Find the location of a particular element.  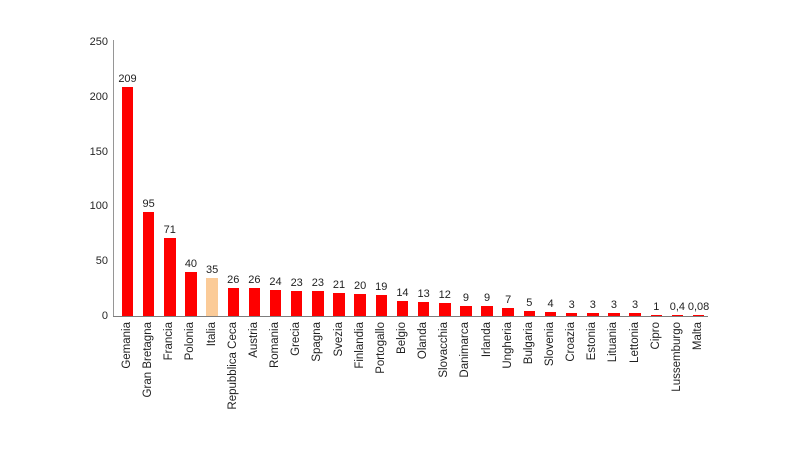

bar-value-label: 5 is located at coordinates (529, 302).